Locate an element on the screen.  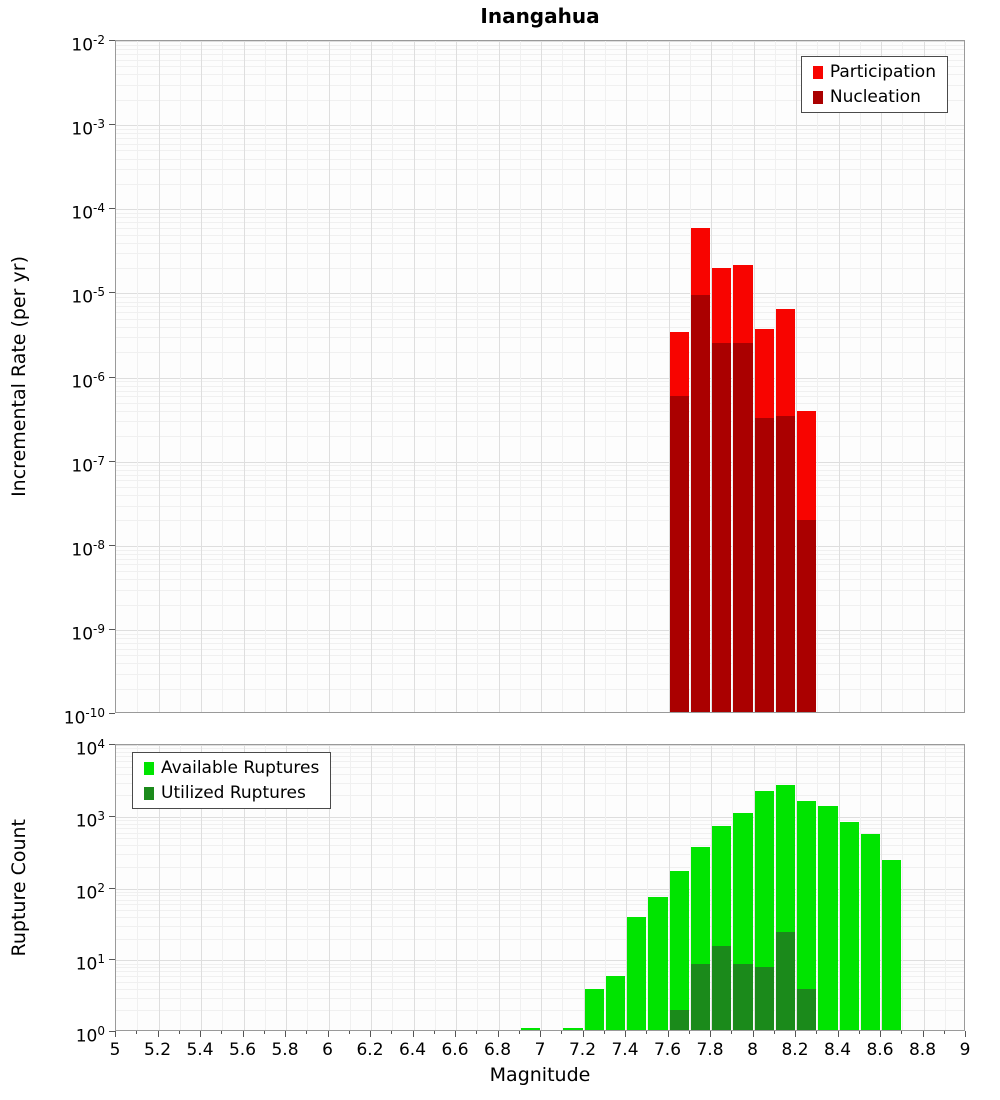
rate-y-axis-label-text: Incremental Rate (per yr) is located at coordinates (19, 376).